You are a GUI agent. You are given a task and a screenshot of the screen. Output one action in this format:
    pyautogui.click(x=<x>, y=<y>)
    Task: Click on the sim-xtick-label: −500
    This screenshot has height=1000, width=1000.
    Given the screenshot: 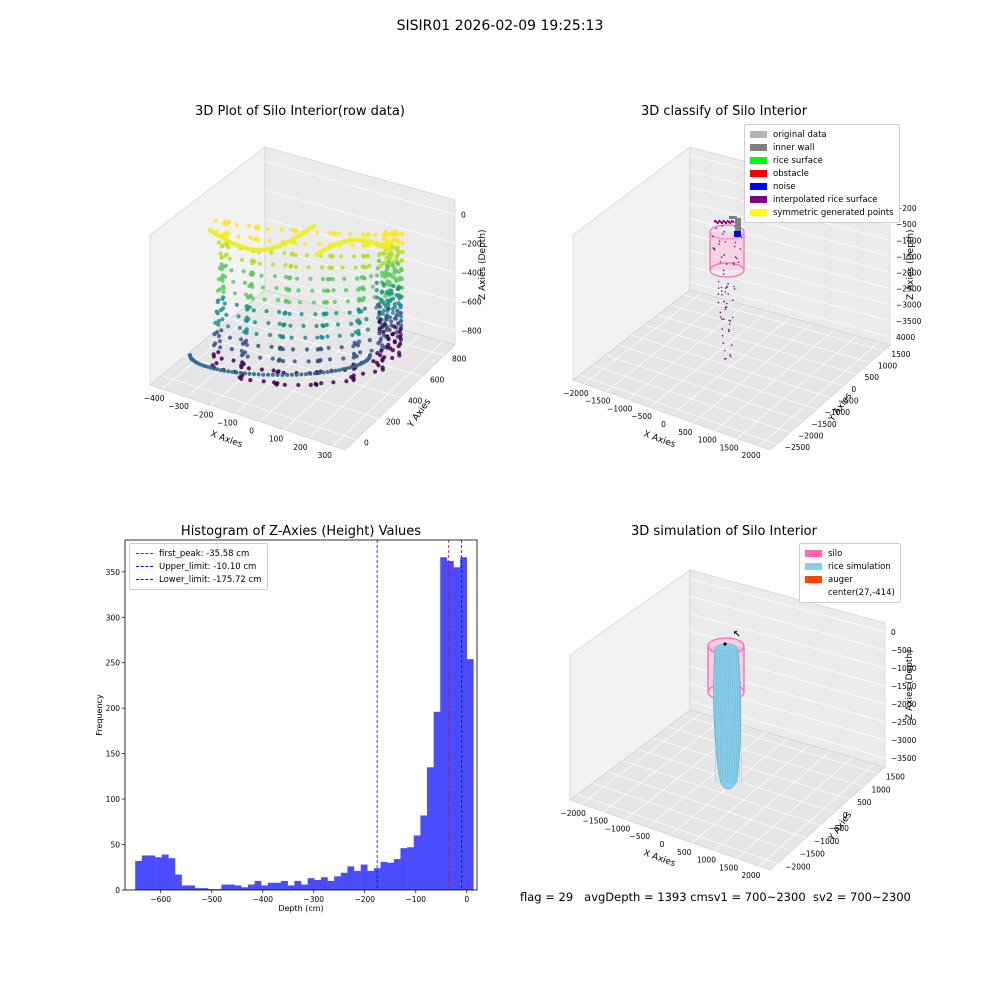 What is the action you would take?
    pyautogui.click(x=639, y=836)
    